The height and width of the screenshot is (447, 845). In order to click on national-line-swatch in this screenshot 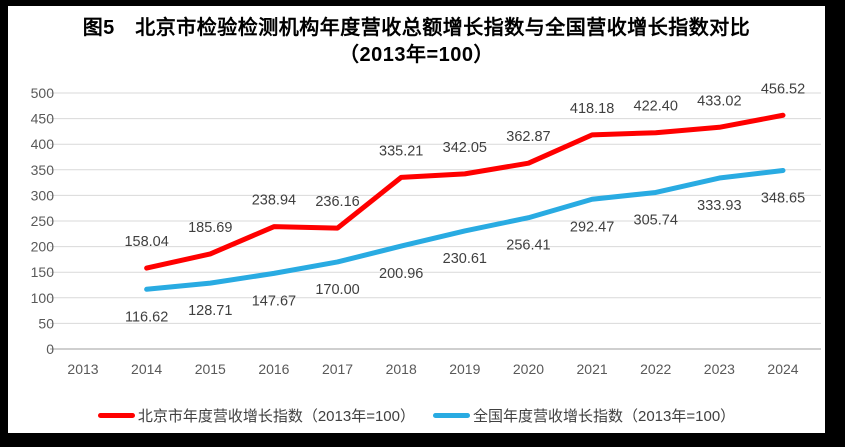, I will do `click(451, 415)`.